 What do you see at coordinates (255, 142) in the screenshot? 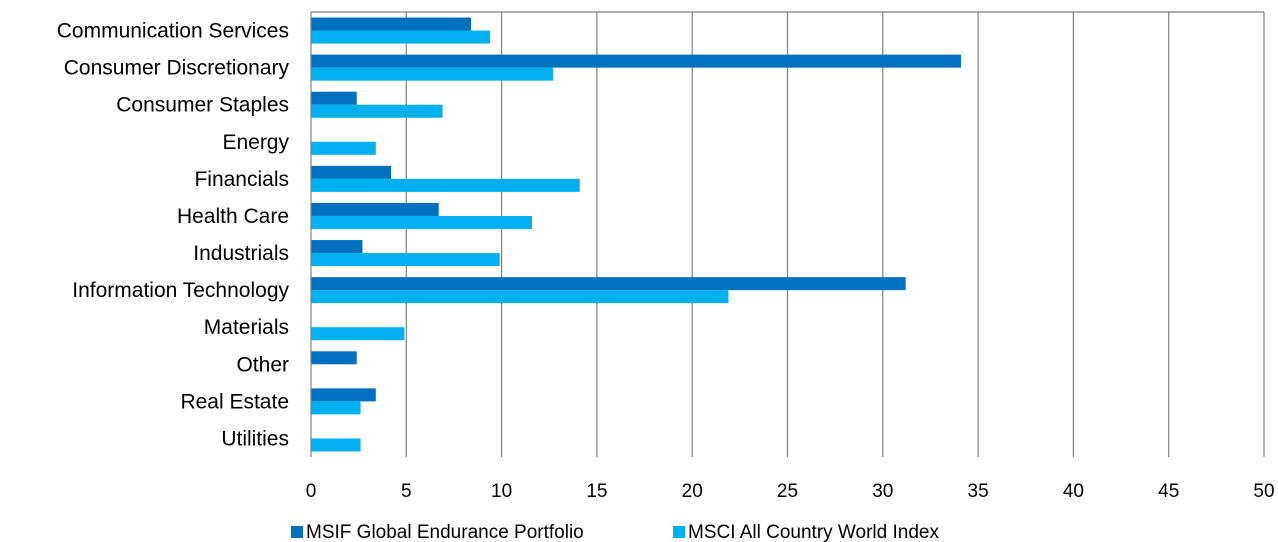
I see `category-label-3: Energy` at bounding box center [255, 142].